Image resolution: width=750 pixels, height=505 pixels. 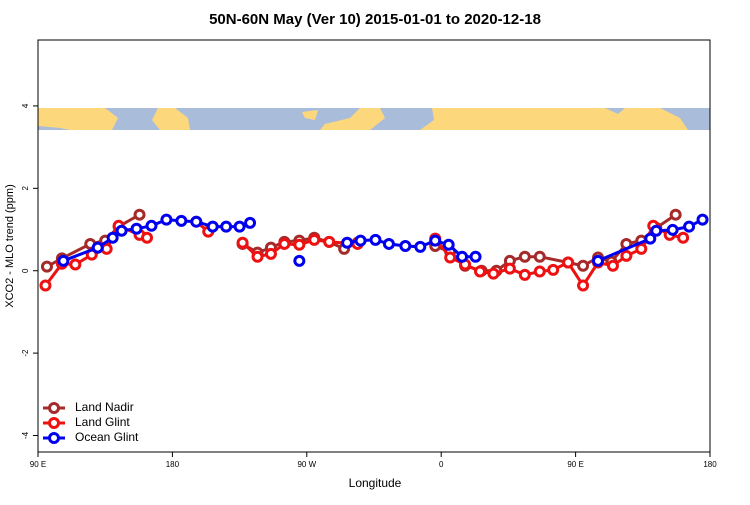 I want to click on series-line, so click(x=383, y=240).